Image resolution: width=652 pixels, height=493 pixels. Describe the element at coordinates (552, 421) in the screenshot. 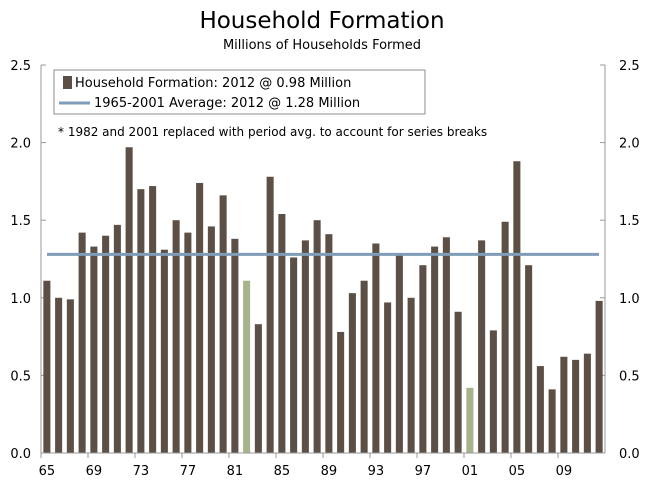

I see `bar-2008` at that location.